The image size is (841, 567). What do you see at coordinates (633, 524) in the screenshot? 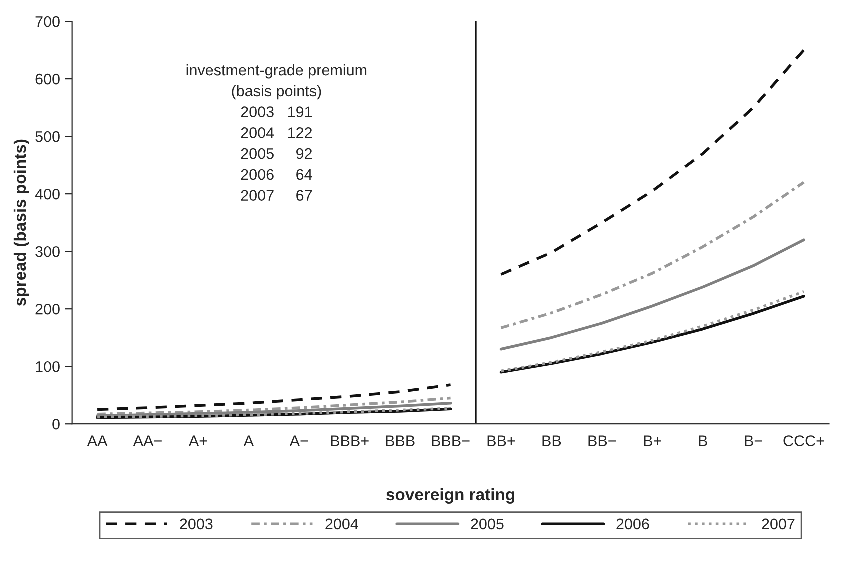
I see `legend-label: 2006` at bounding box center [633, 524].